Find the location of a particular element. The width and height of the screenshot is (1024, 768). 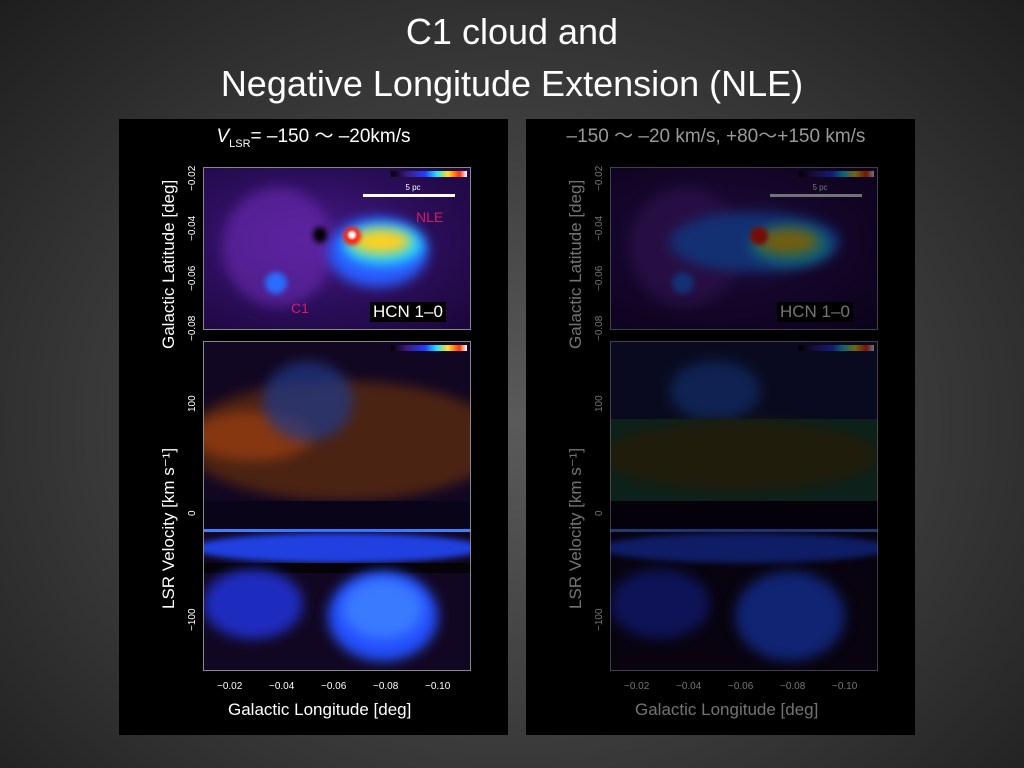

longitude-axis-label-right: Galactic Longitude [deg] is located at coordinates (727, 709).